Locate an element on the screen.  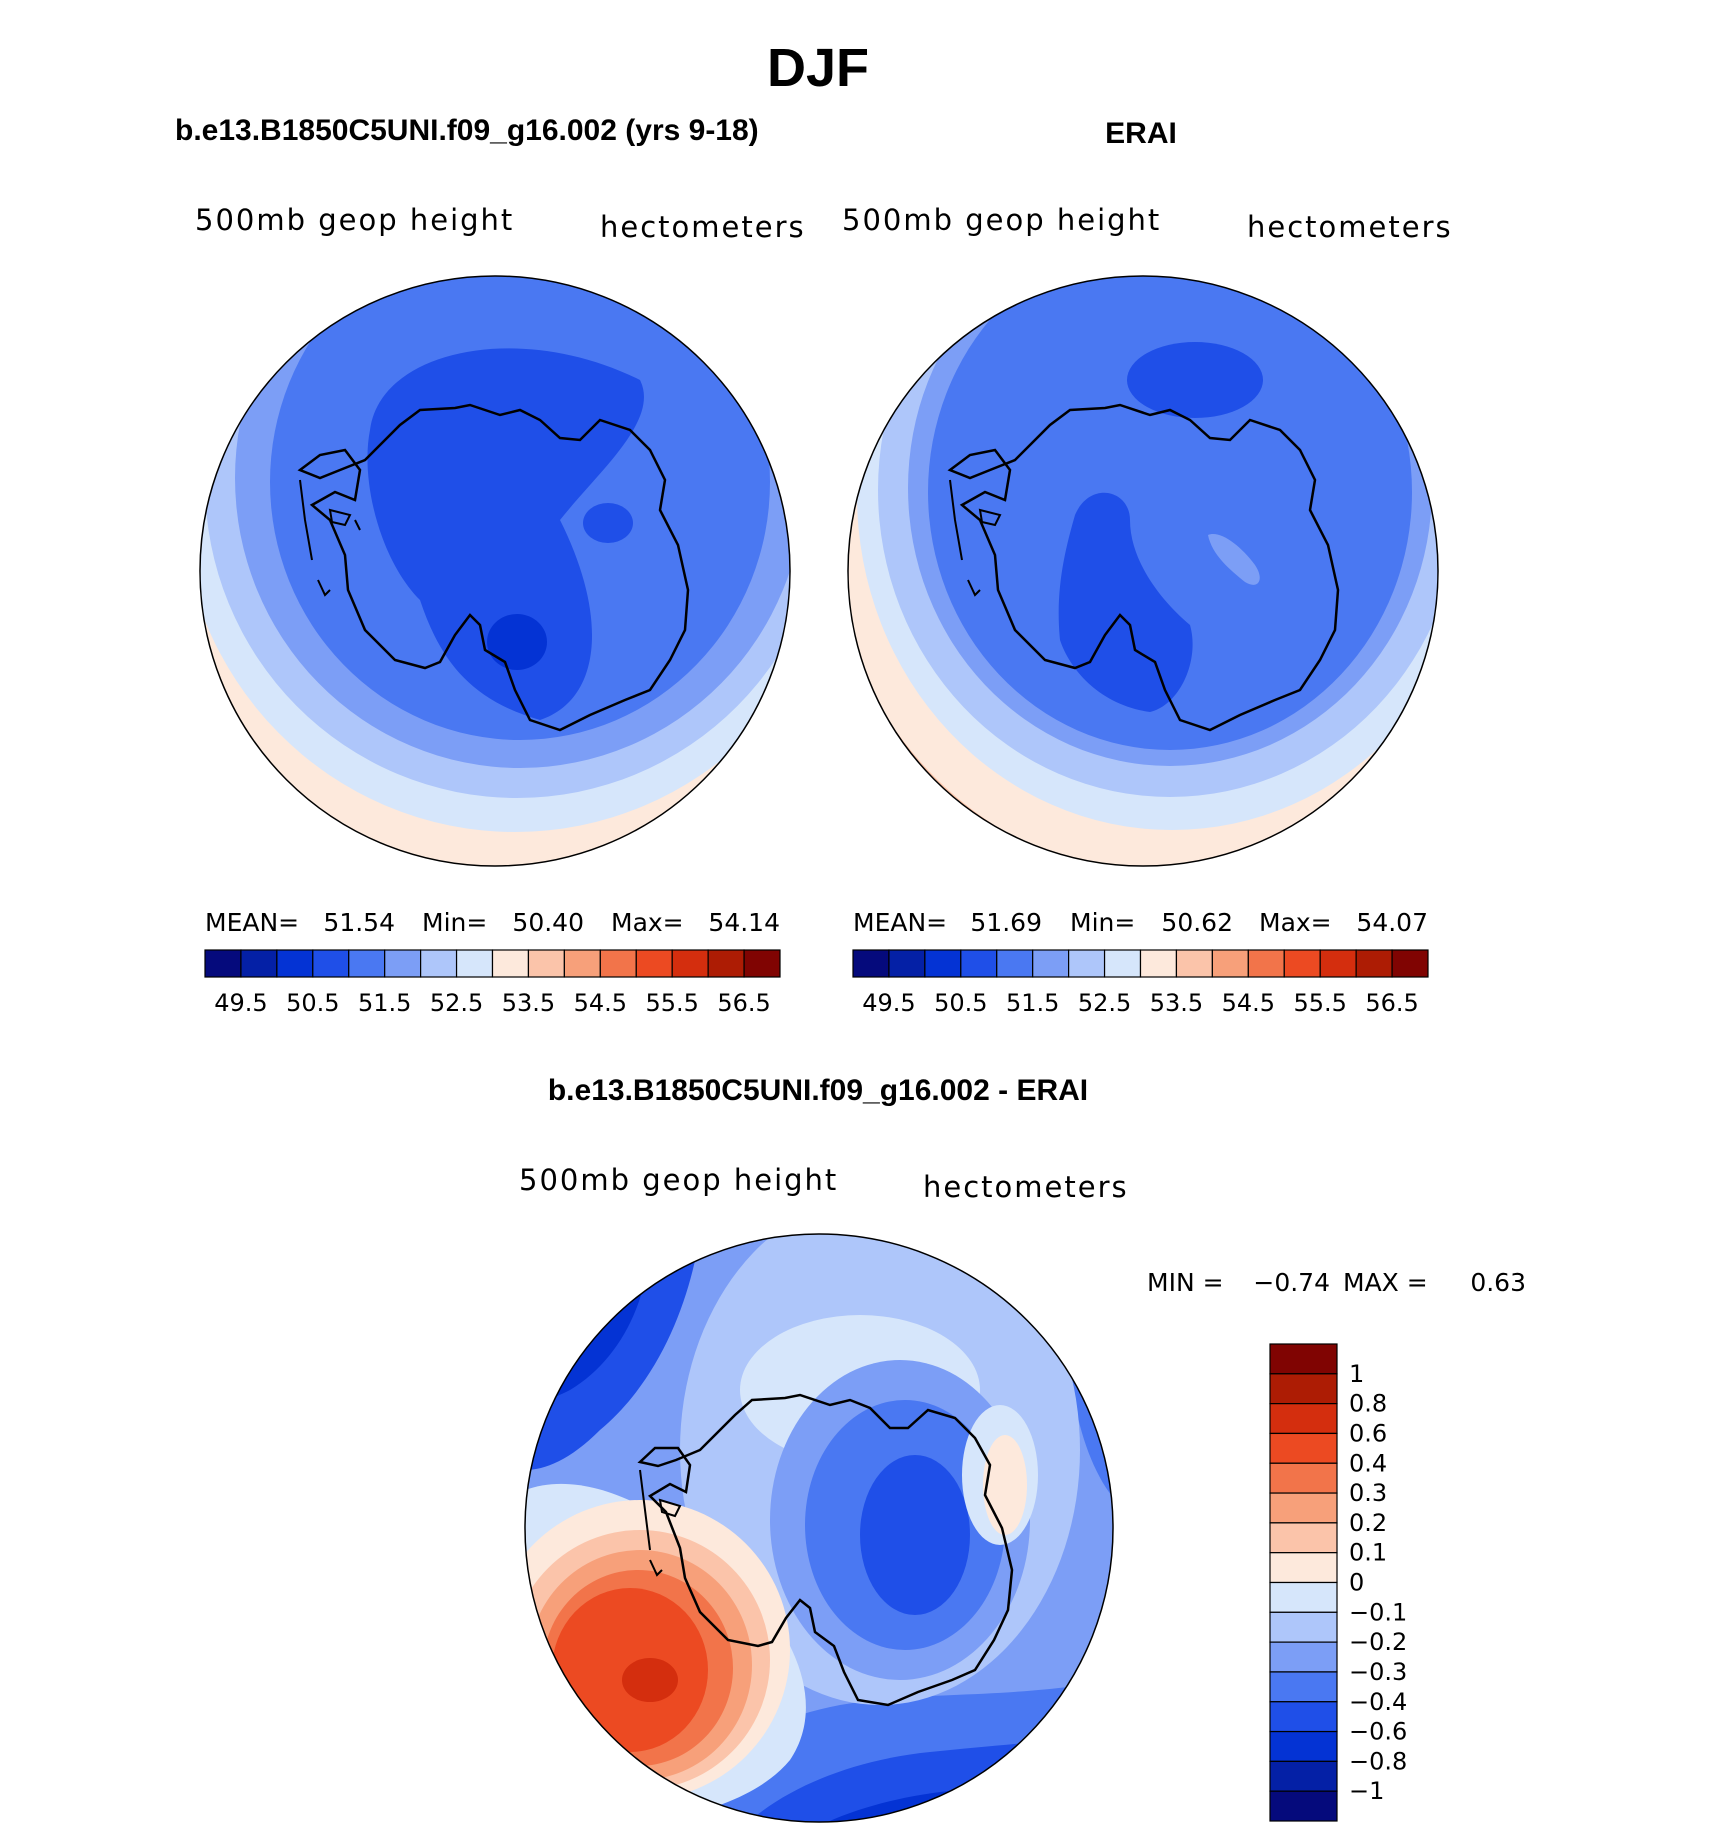
figure-title: DJF is located at coordinates (818, 68).